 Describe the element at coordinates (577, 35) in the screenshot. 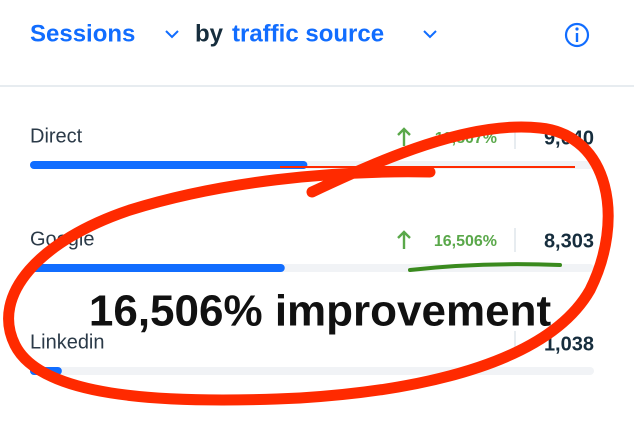

I see `info-icon` at that location.